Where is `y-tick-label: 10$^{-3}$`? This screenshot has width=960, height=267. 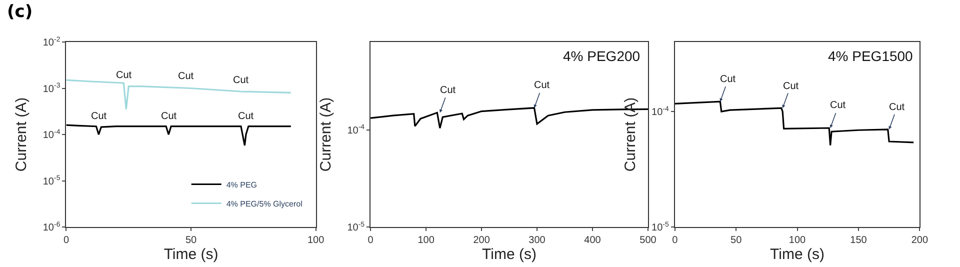 y-tick-label: 10$^{-3}$ is located at coordinates (51, 88).